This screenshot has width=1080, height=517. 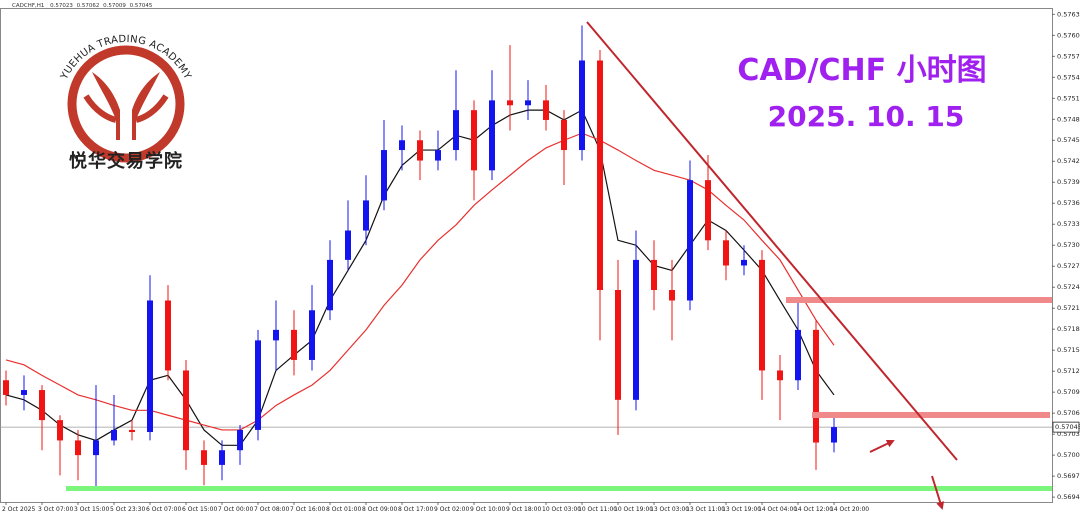 What do you see at coordinates (866, 116) in the screenshot?
I see `chart-subtitle: 2025. 10. 15` at bounding box center [866, 116].